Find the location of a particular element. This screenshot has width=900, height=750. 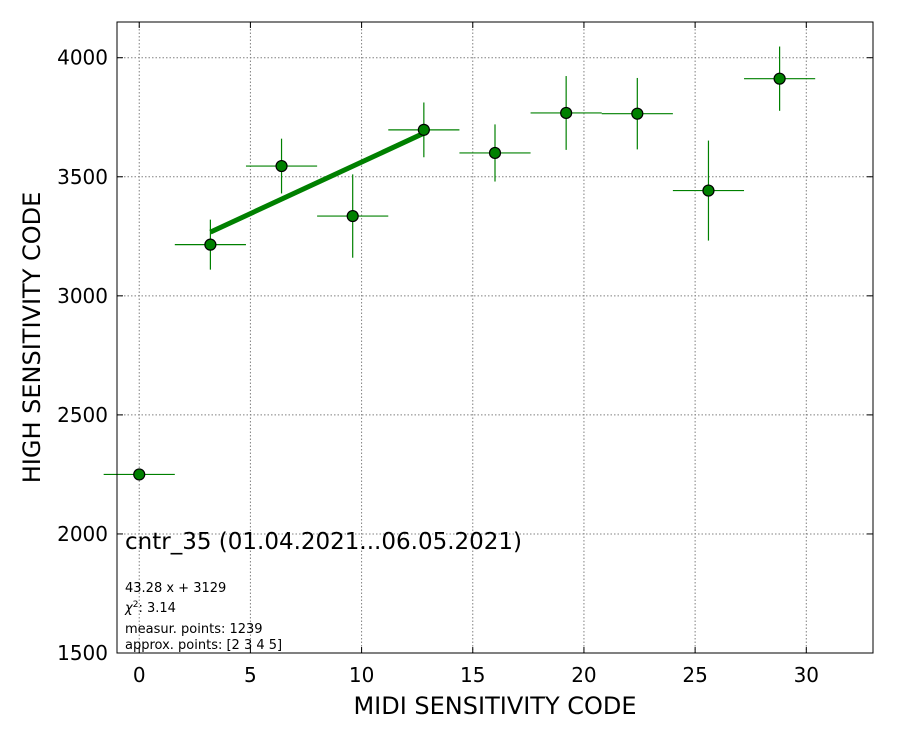

y-tick-label: 1500 is located at coordinates (82, 653).